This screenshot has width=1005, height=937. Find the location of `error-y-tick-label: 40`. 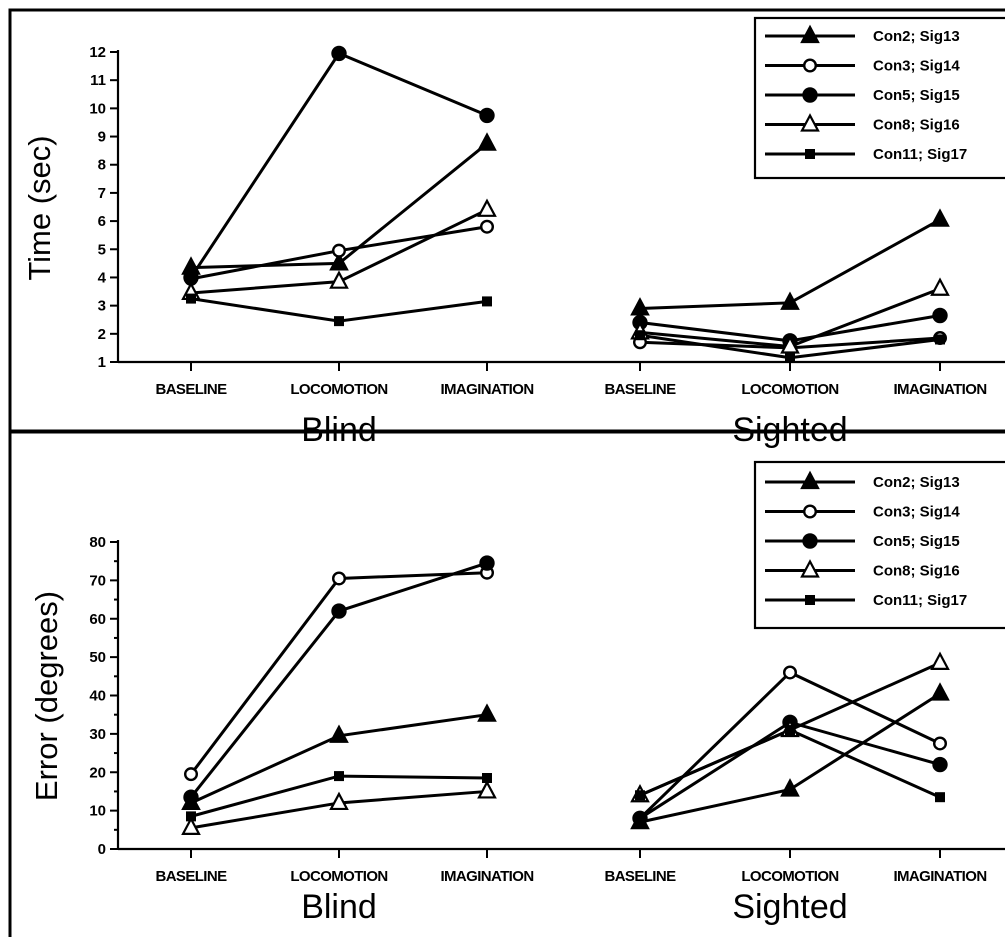

error-y-tick-label: 40 is located at coordinates (97, 696).